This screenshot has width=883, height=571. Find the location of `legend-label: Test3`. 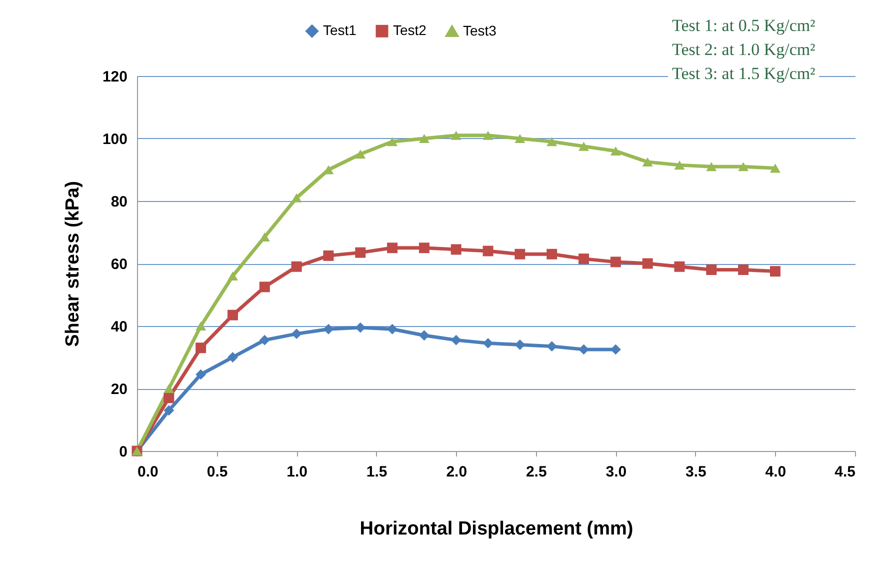

legend-label: Test3 is located at coordinates (480, 30).